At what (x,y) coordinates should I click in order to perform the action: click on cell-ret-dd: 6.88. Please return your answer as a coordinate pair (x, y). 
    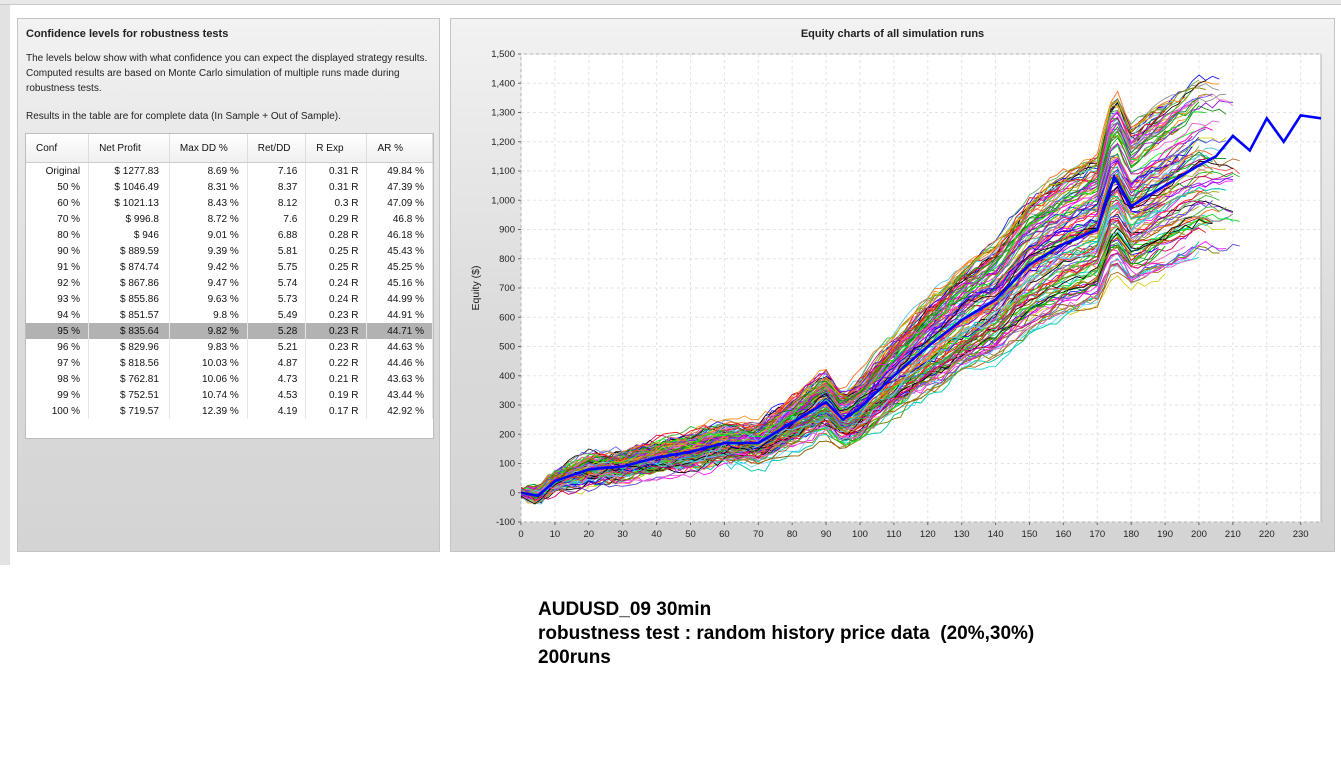
    Looking at the image, I should click on (277, 235).